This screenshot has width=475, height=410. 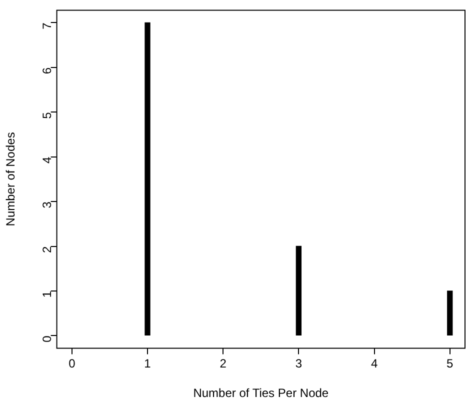 What do you see at coordinates (374, 363) in the screenshot?
I see `x-tick-label: 4` at bounding box center [374, 363].